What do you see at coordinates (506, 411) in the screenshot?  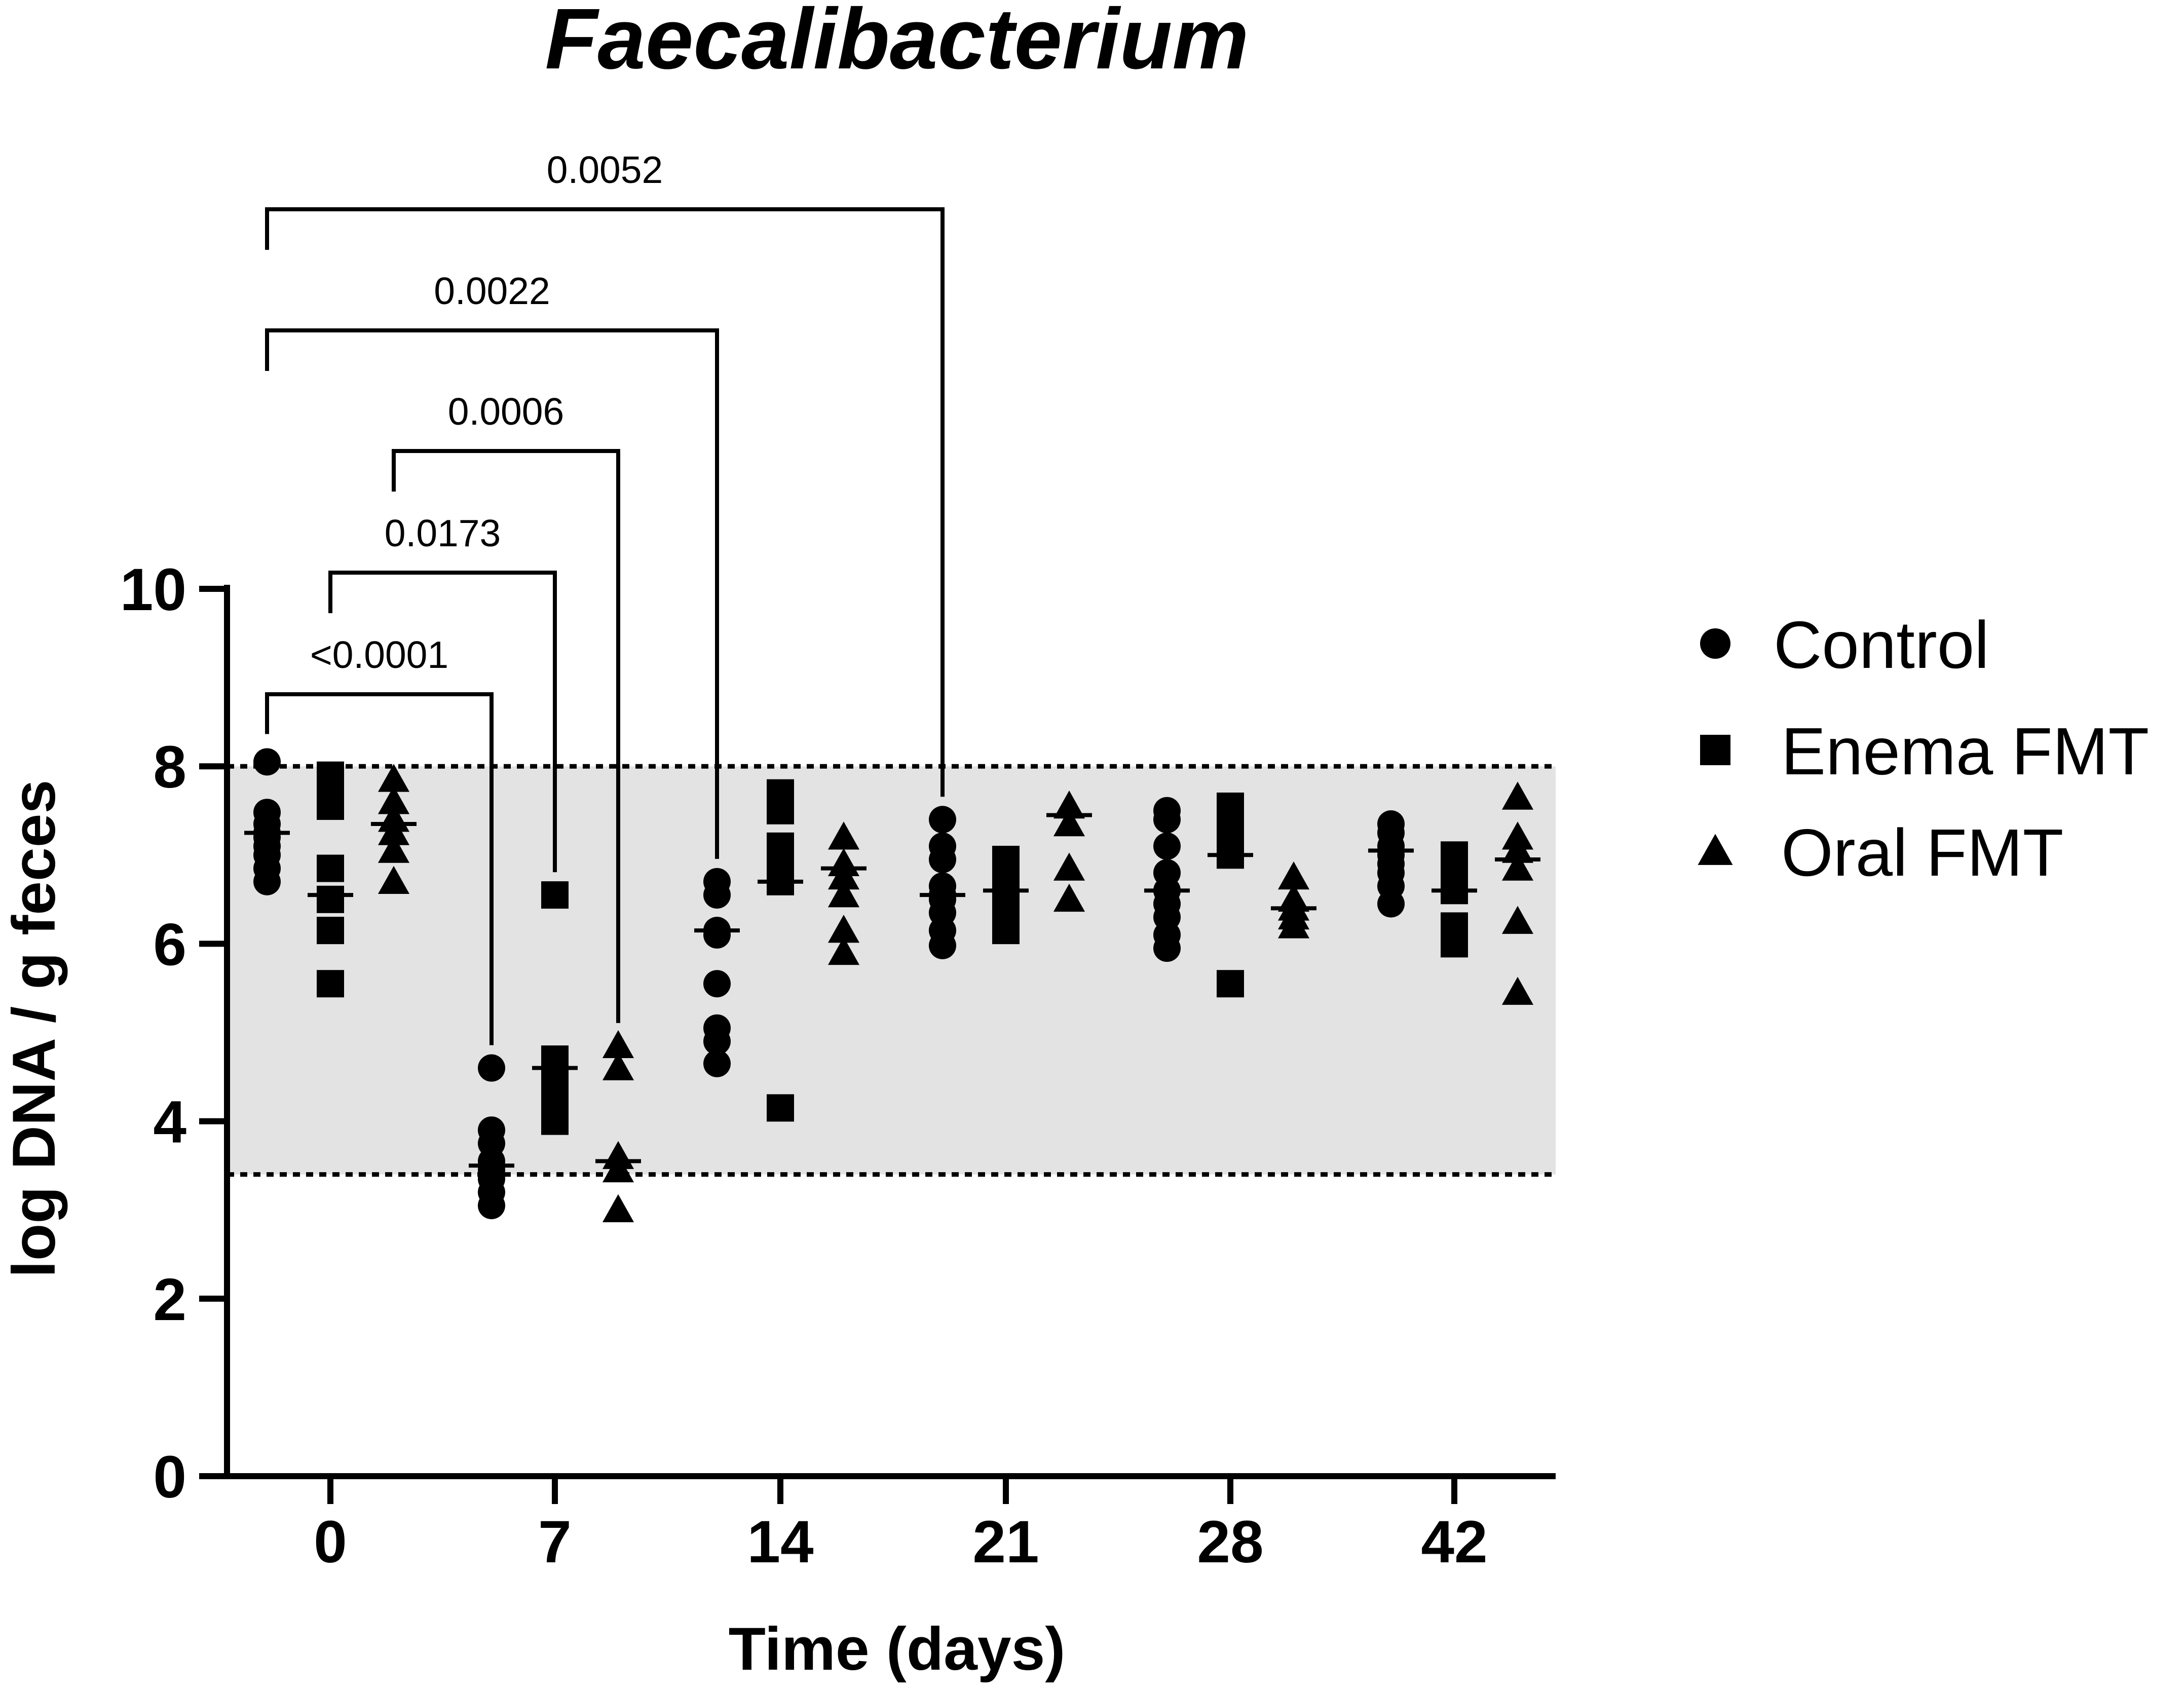 I see `p-value-label: 0.0006` at bounding box center [506, 411].